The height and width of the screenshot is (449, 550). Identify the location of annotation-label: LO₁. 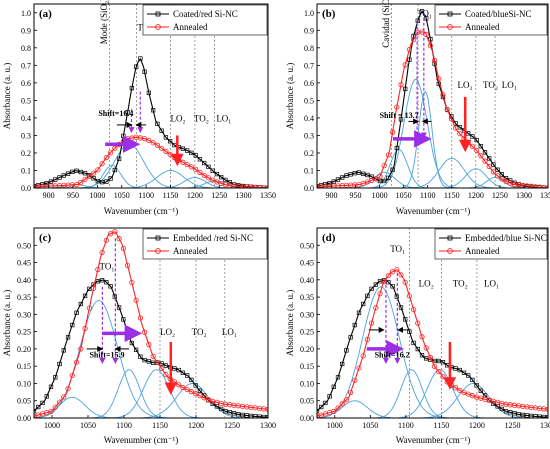
(223, 118).